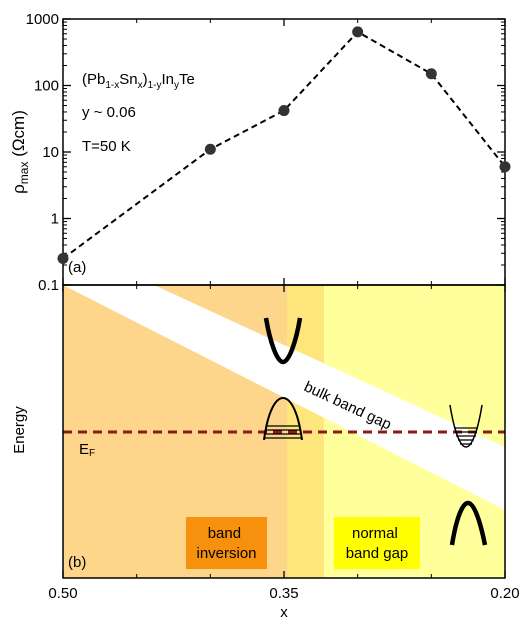 Image resolution: width=529 pixels, height=622 pixels. Describe the element at coordinates (55, 219) in the screenshot. I see `y-tick-label: 1` at that location.